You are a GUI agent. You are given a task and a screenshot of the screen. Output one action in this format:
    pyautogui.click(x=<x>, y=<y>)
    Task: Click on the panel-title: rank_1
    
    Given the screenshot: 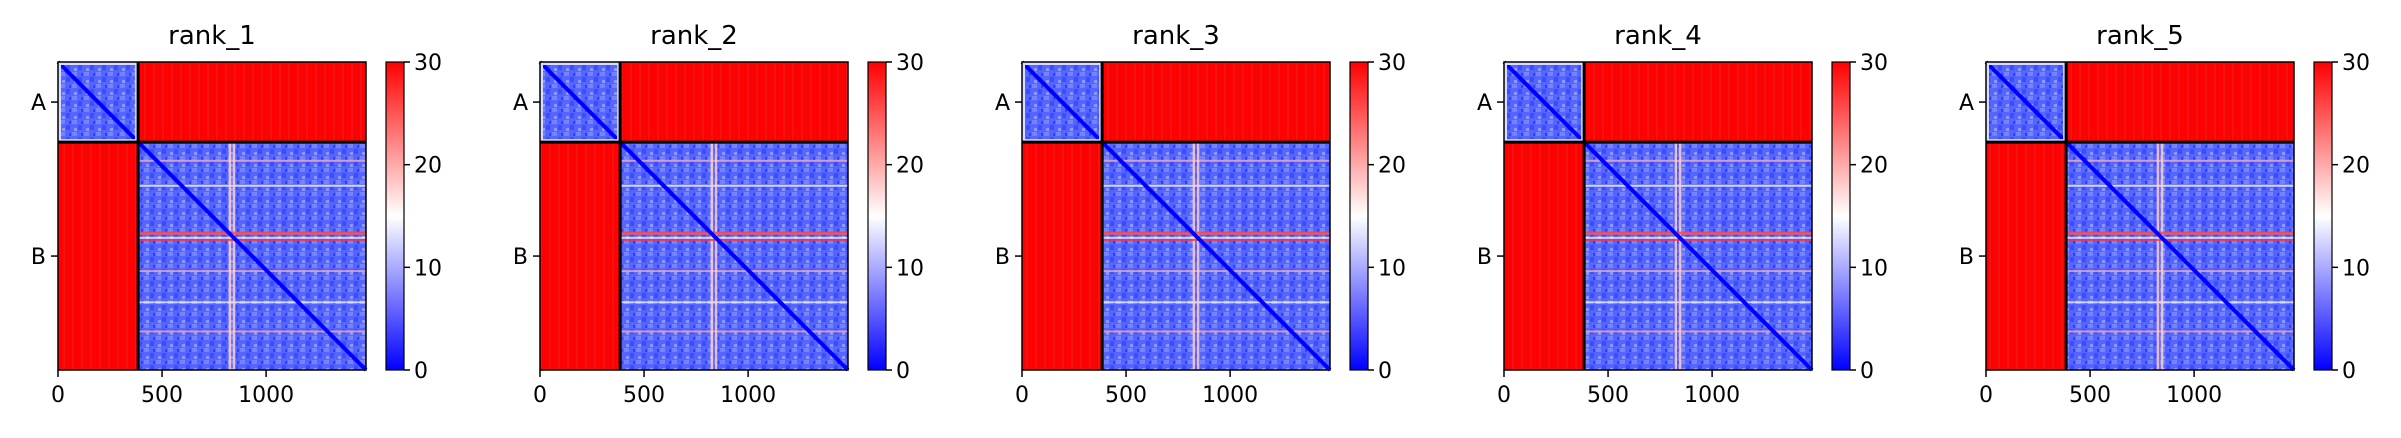 What is the action you would take?
    pyautogui.click(x=212, y=36)
    